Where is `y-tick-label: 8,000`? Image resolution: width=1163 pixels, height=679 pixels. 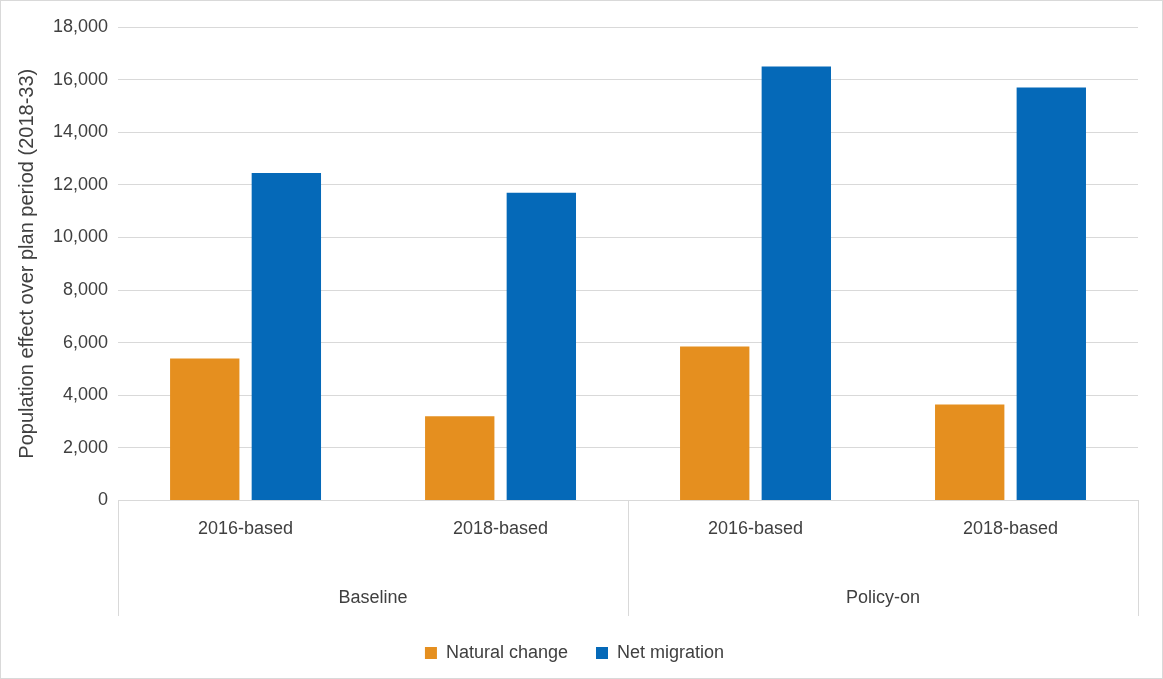
y-tick-label: 8,000 is located at coordinates (86, 288).